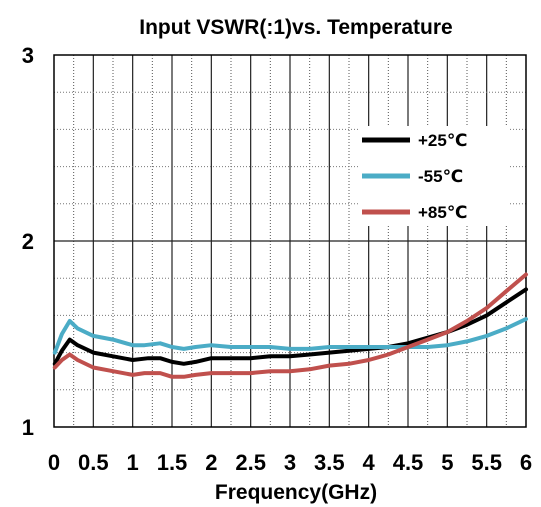 The height and width of the screenshot is (507, 541). What do you see at coordinates (526, 462) in the screenshot?
I see `x-tick-label: 6` at bounding box center [526, 462].